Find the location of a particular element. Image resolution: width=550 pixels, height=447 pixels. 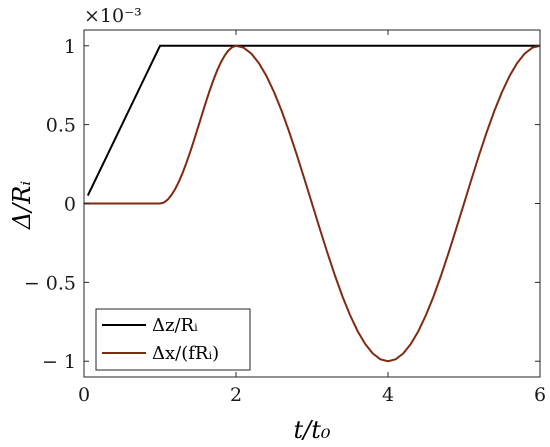

x-tick-label: 0 is located at coordinates (84, 395).